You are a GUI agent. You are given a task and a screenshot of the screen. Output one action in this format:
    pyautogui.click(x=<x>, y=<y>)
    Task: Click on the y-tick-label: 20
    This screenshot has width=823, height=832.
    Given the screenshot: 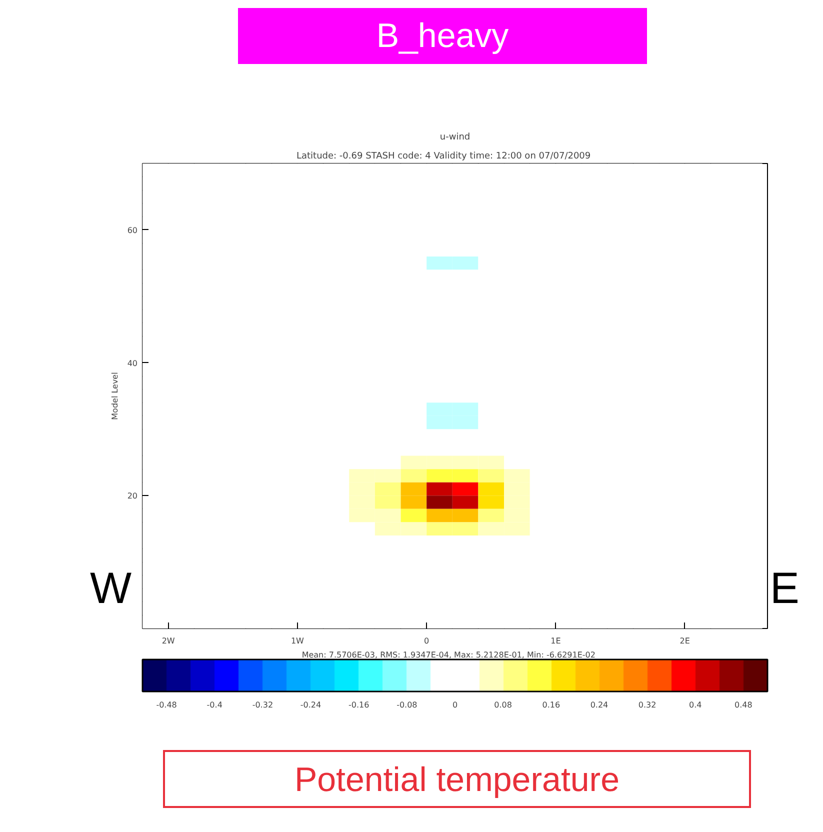 What is the action you would take?
    pyautogui.click(x=132, y=496)
    